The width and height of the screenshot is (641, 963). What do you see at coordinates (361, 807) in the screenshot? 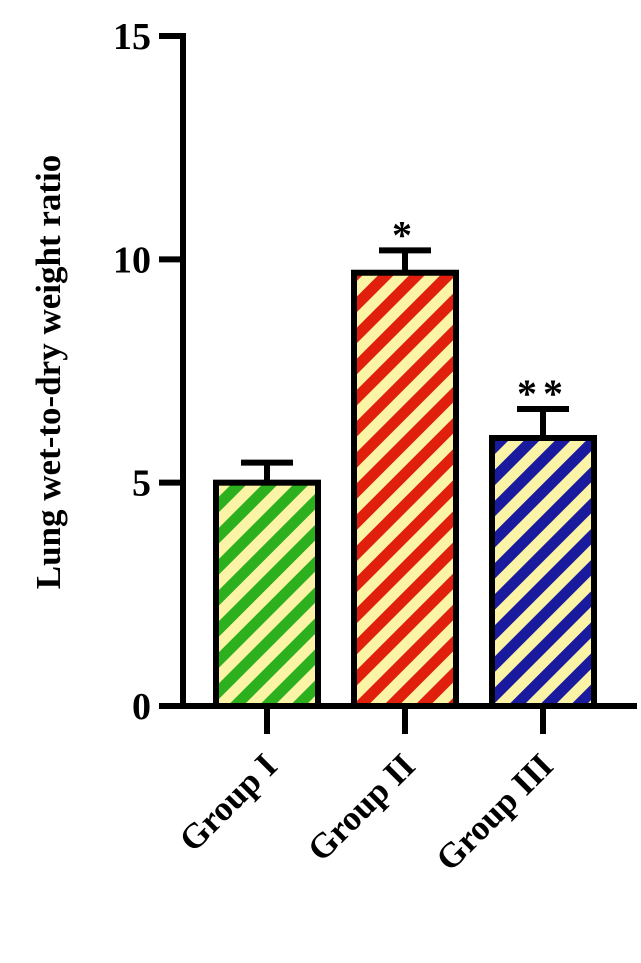
I see `x-tick-label: Group II` at bounding box center [361, 807].